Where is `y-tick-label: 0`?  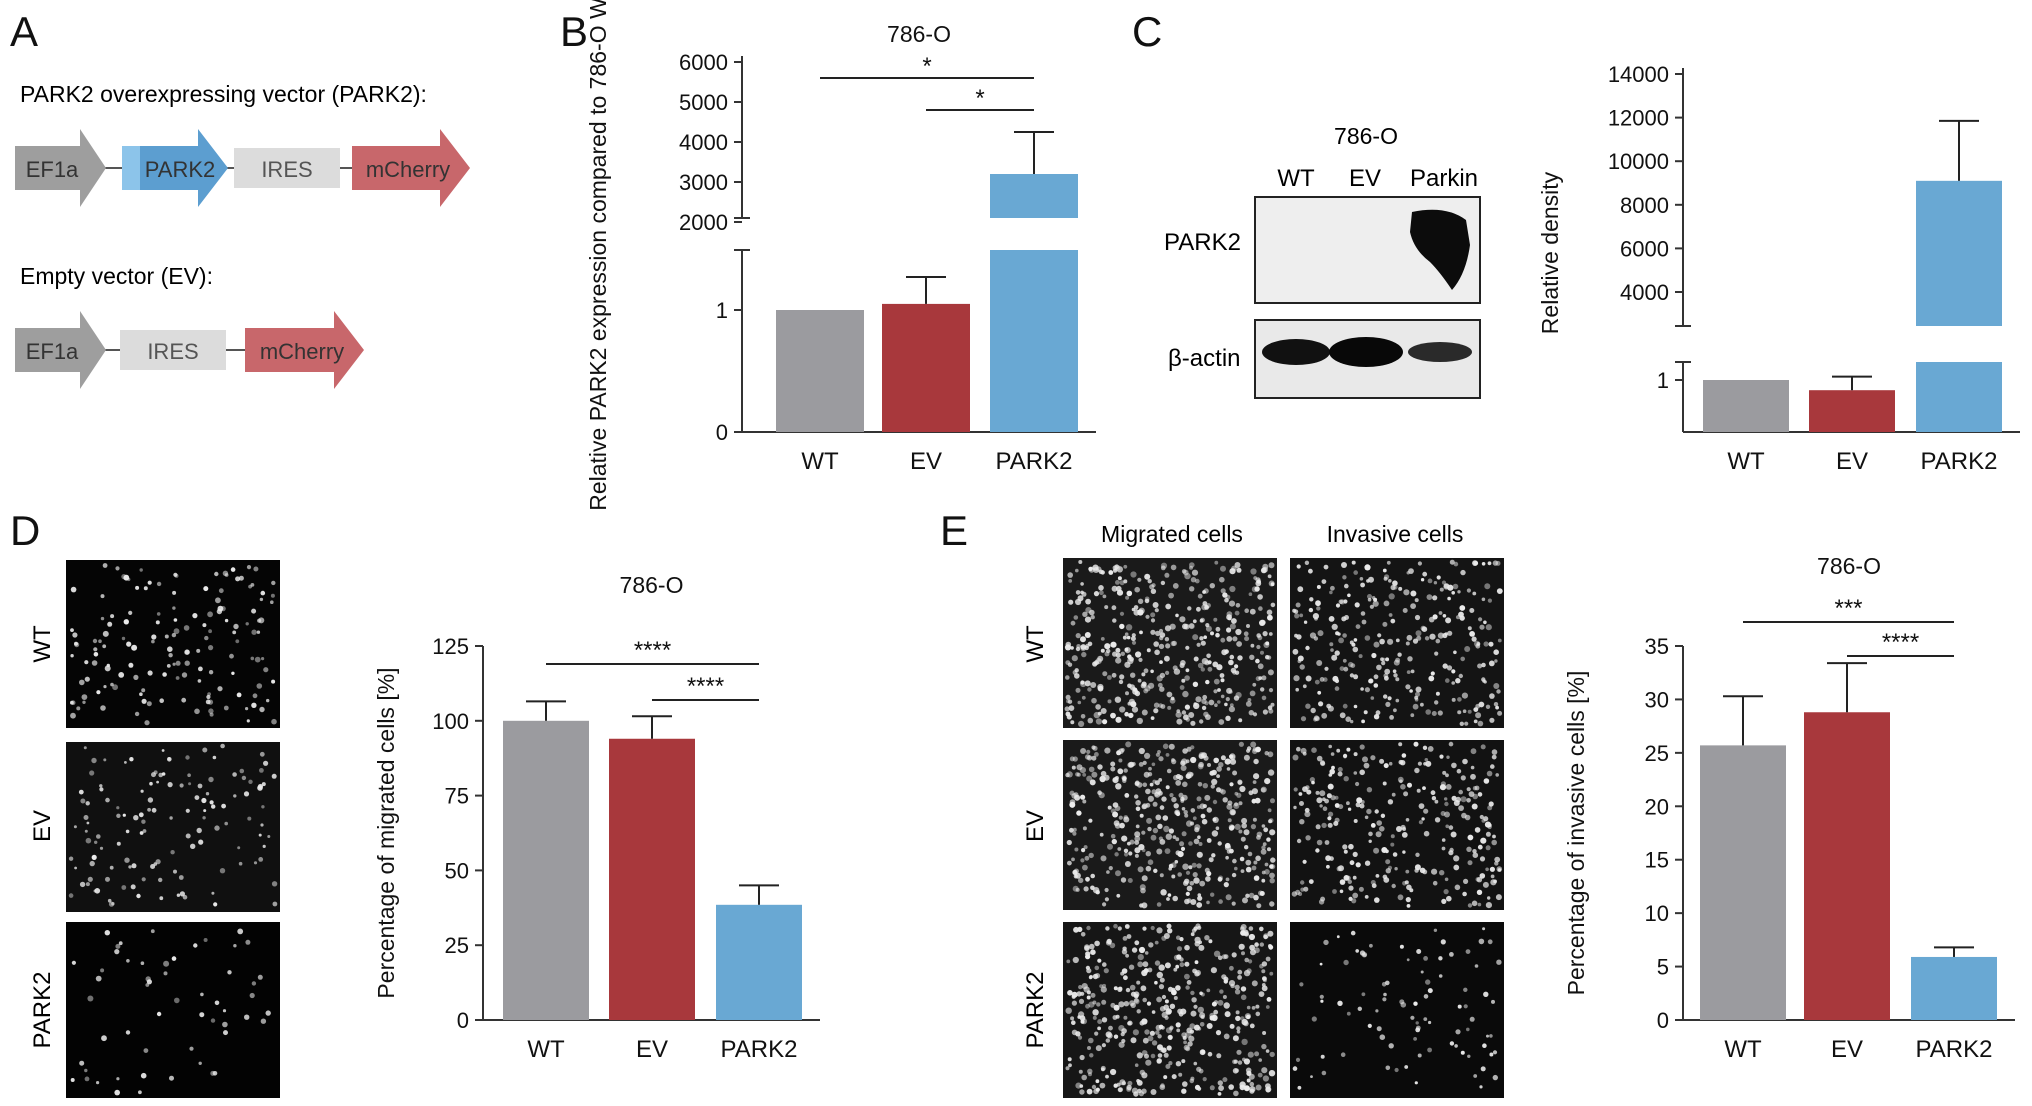 y-tick-label: 0 is located at coordinates (722, 432).